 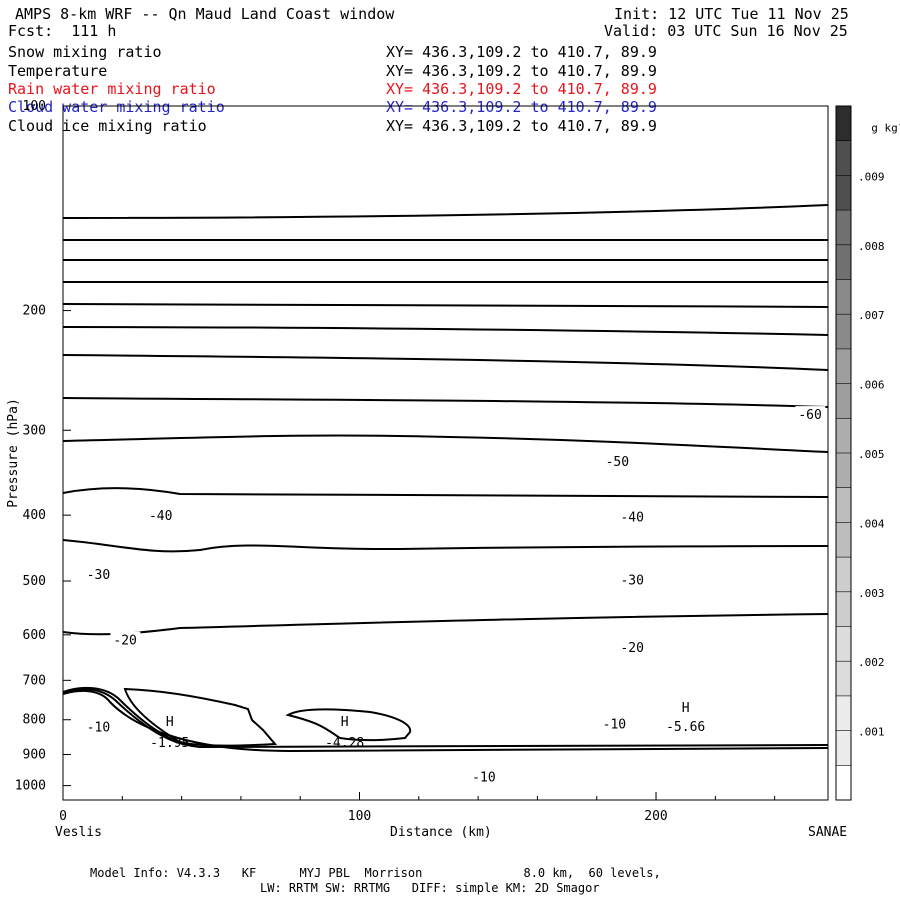 I want to click on colorbar-label: .009, so click(x=871, y=176).